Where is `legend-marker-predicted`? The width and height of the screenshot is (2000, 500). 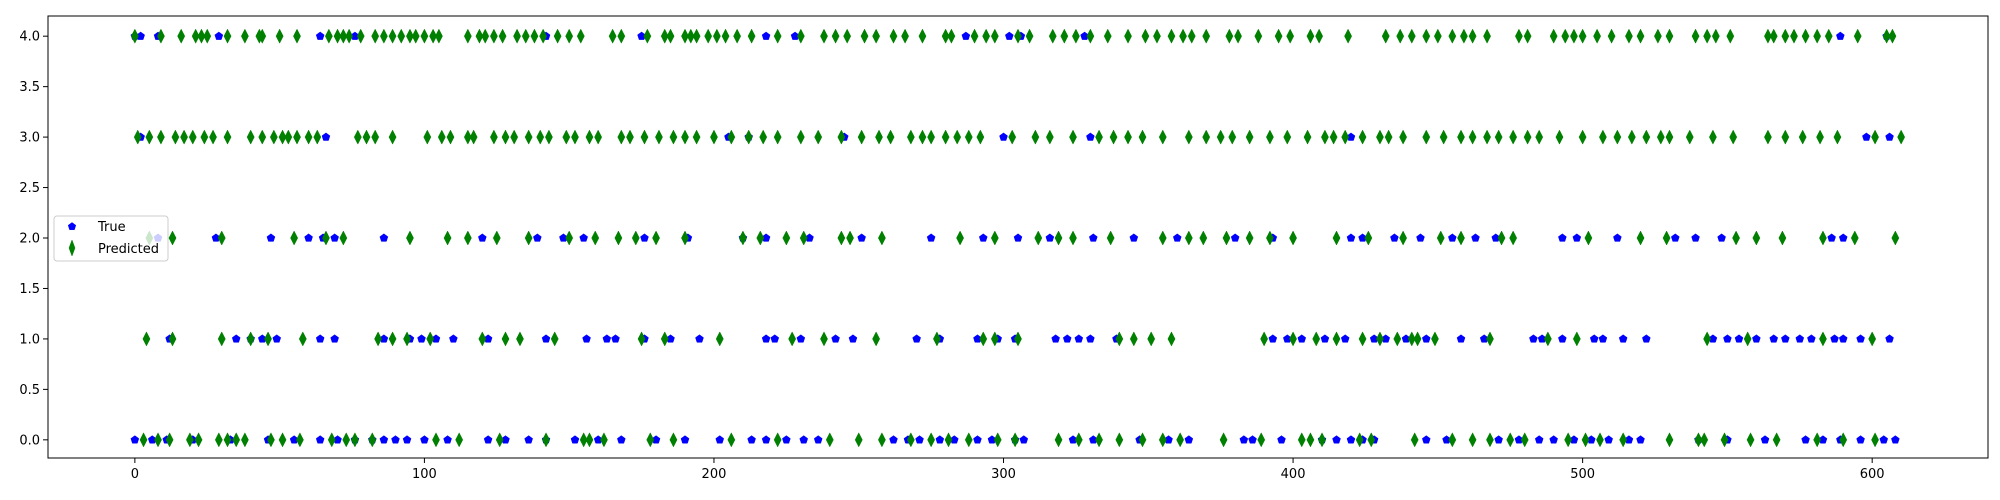
legend-marker-predicted is located at coordinates (72, 248).